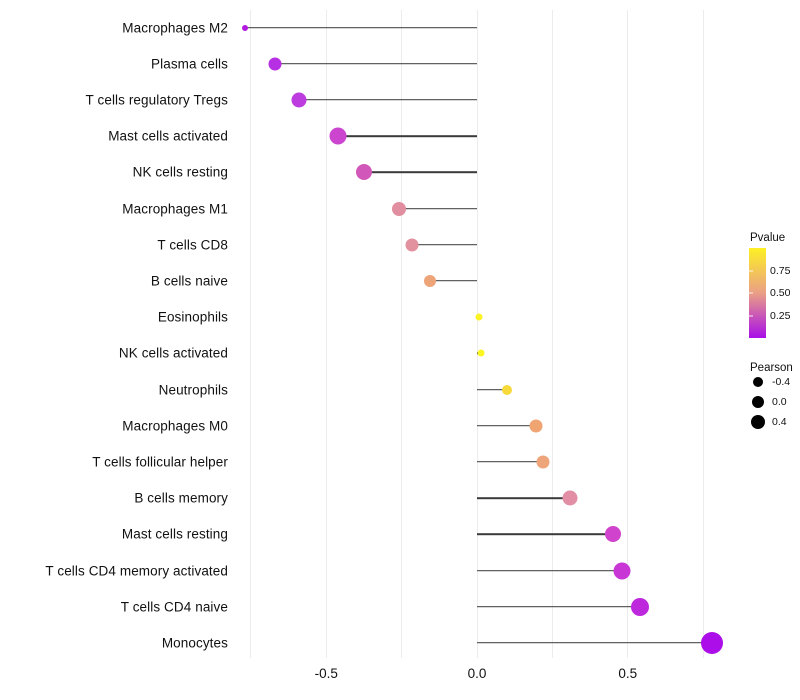 The width and height of the screenshot is (800, 700). I want to click on size-key-label: 0.4, so click(779, 422).